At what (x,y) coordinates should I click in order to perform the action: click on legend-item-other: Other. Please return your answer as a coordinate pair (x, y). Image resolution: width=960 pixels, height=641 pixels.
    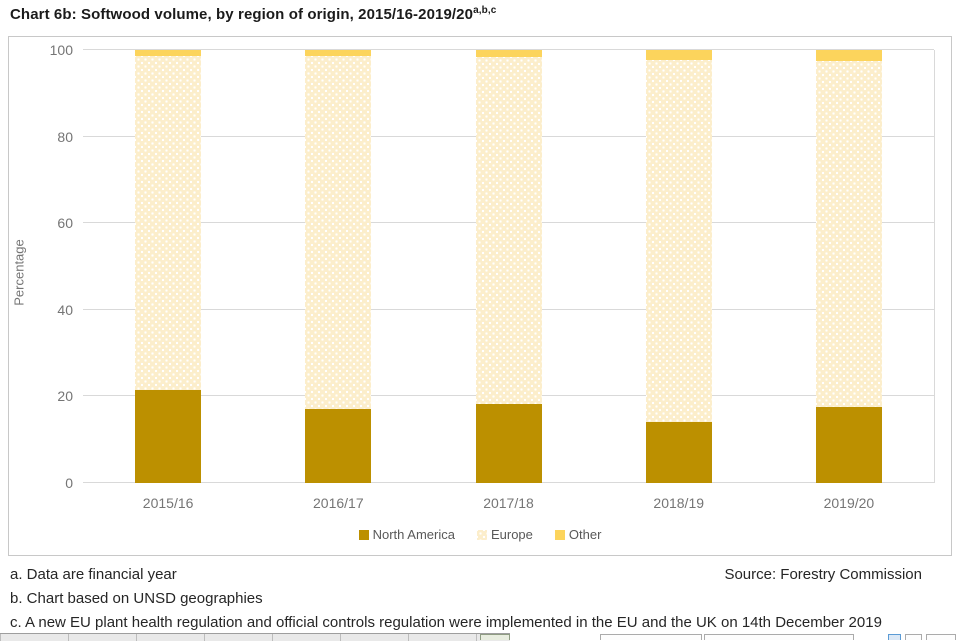
    Looking at the image, I should click on (578, 534).